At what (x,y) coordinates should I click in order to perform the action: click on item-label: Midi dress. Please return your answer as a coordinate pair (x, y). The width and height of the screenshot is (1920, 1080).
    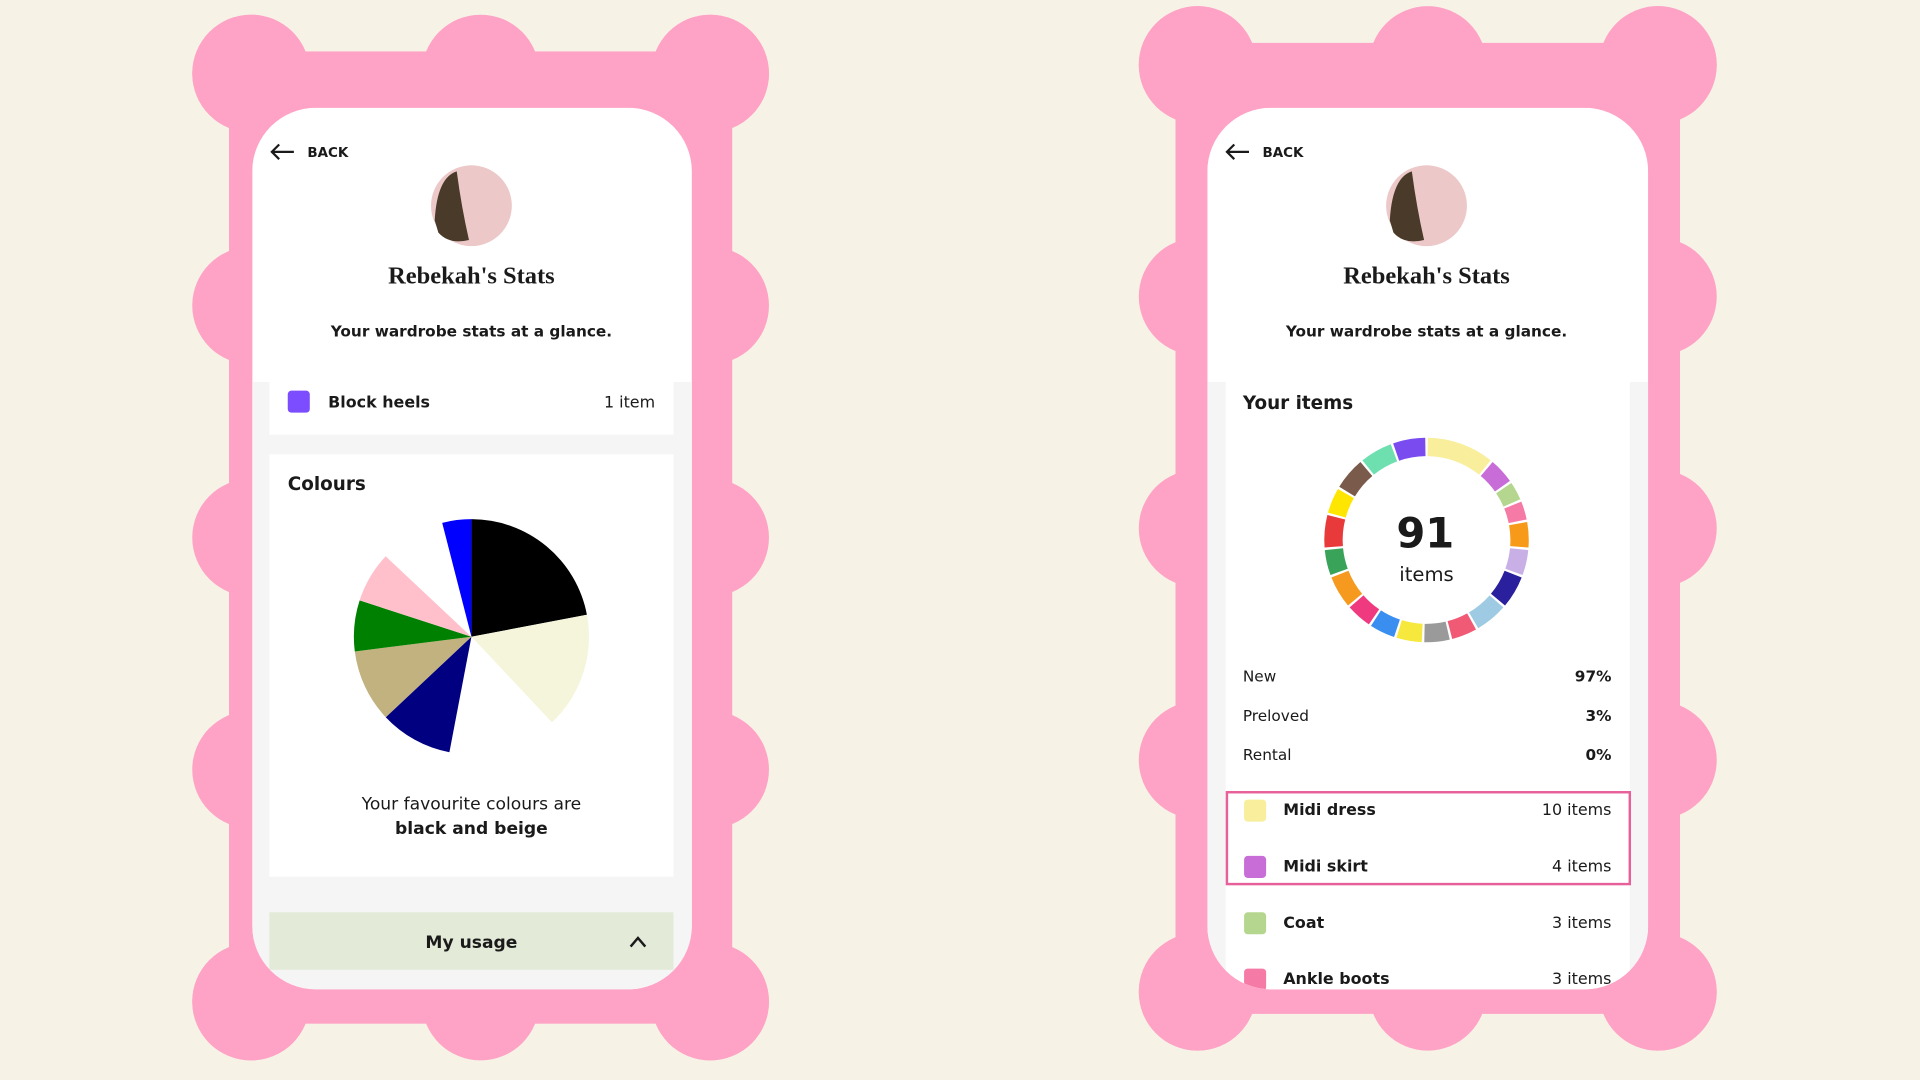
    Looking at the image, I should click on (1329, 809).